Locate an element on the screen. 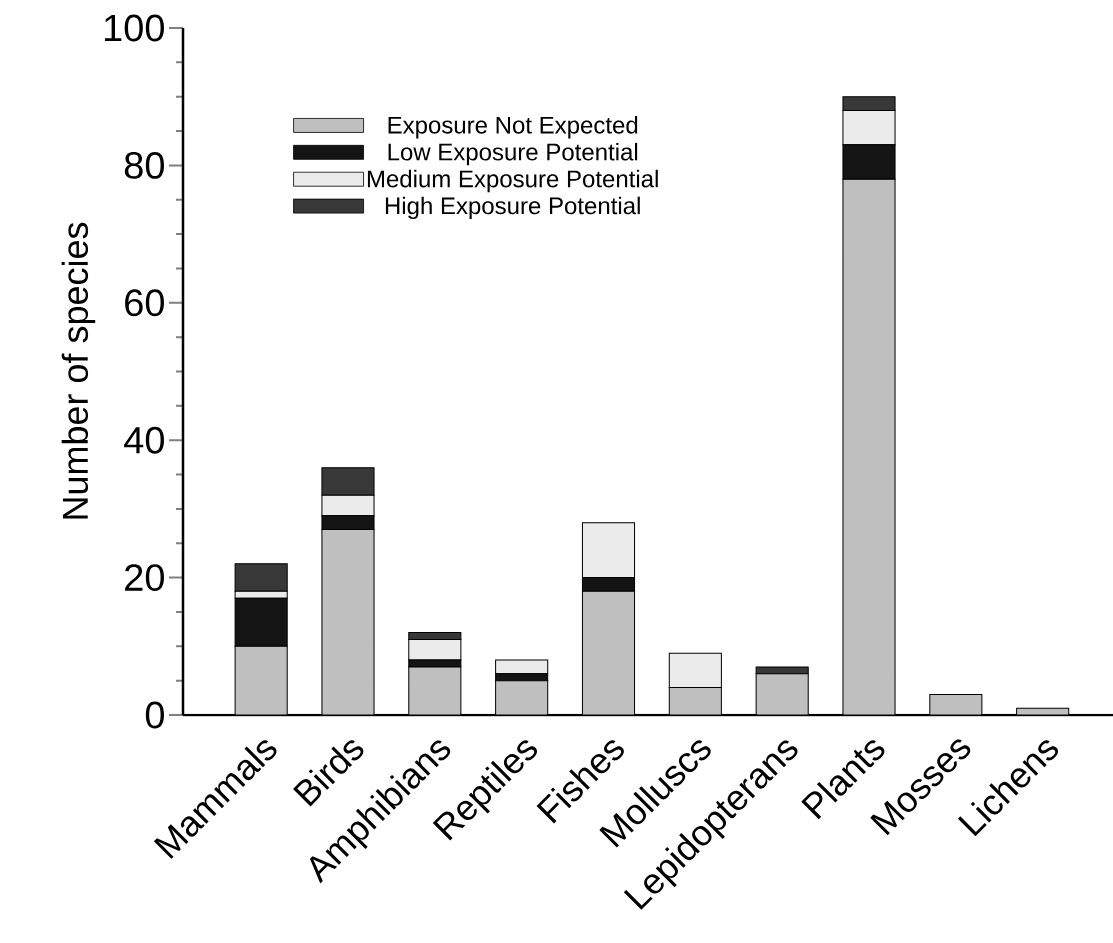 The image size is (1113, 943). legend-label: Exposure Not Expected is located at coordinates (513, 127).